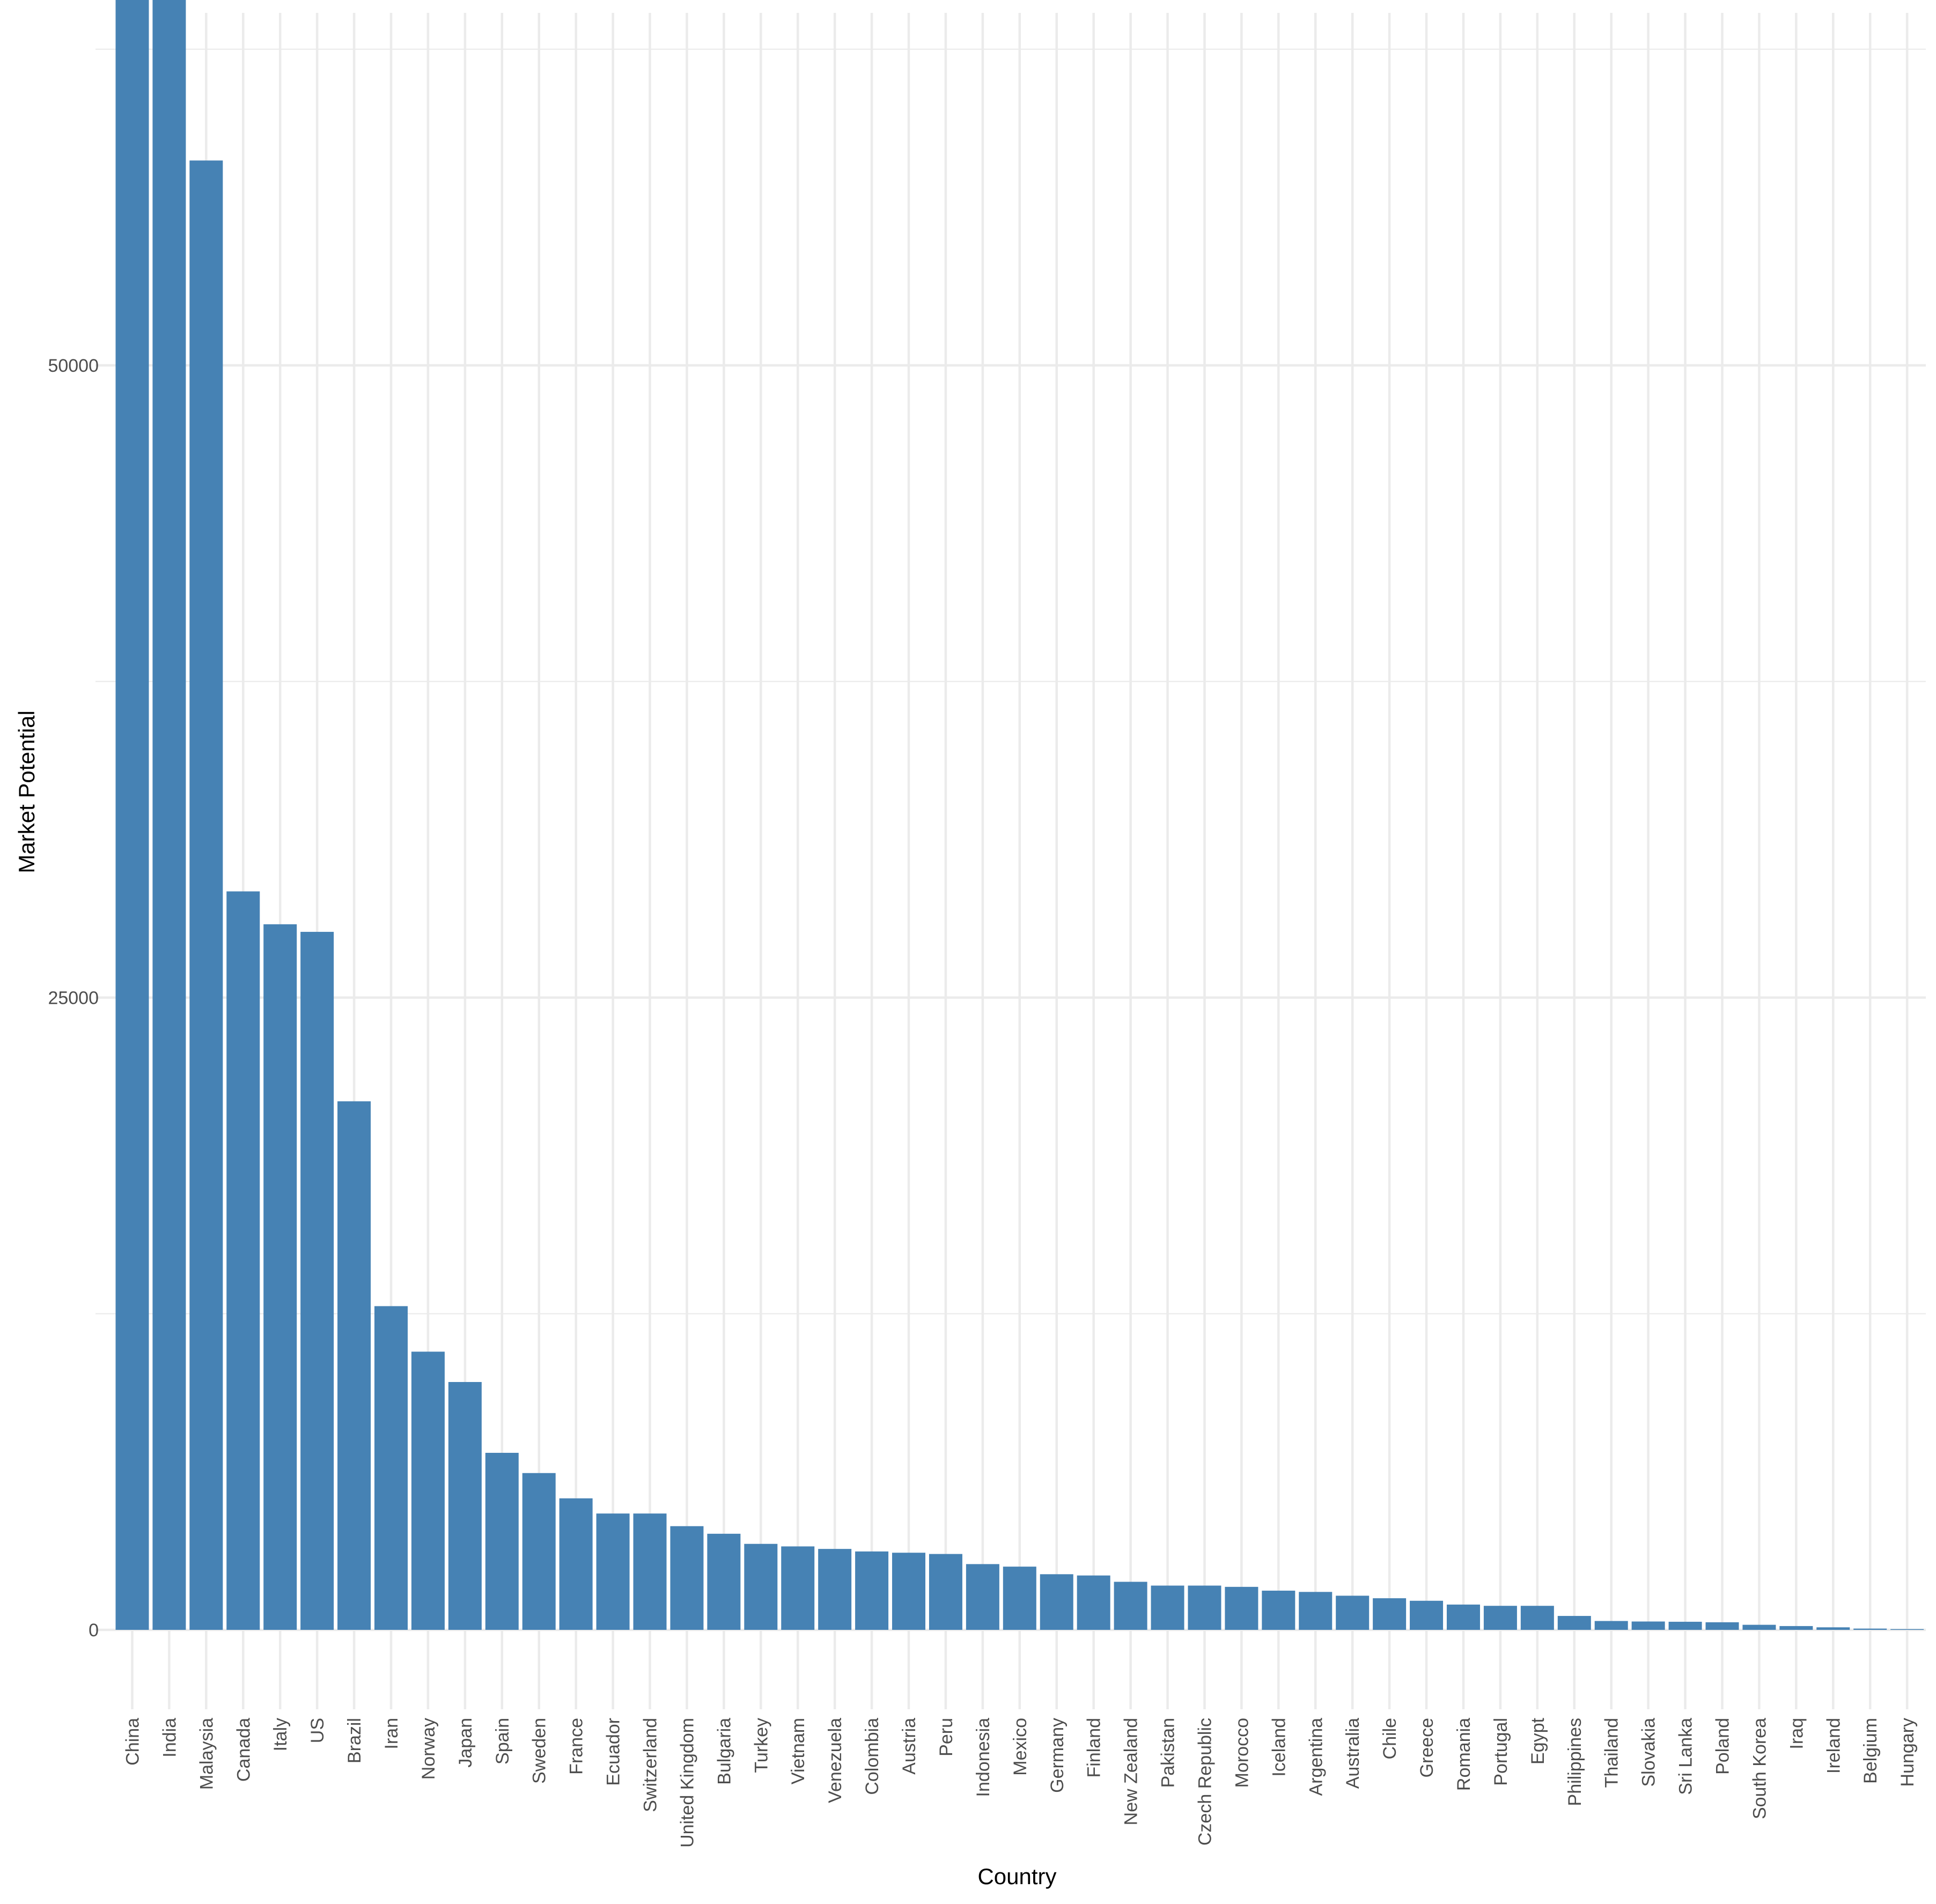  I want to click on x-tick-label: Iceland, so click(1279, 1747).